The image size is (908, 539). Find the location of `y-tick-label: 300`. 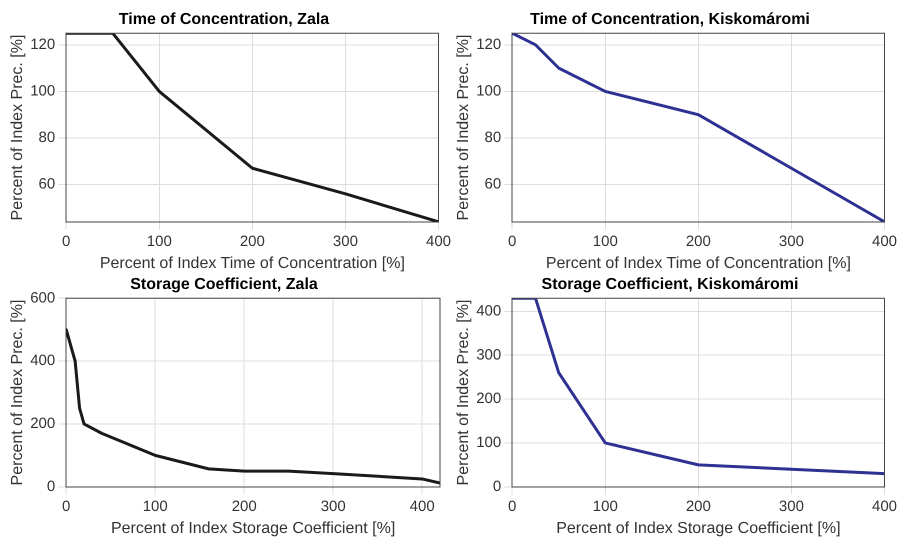

y-tick-label: 300 is located at coordinates (489, 355).